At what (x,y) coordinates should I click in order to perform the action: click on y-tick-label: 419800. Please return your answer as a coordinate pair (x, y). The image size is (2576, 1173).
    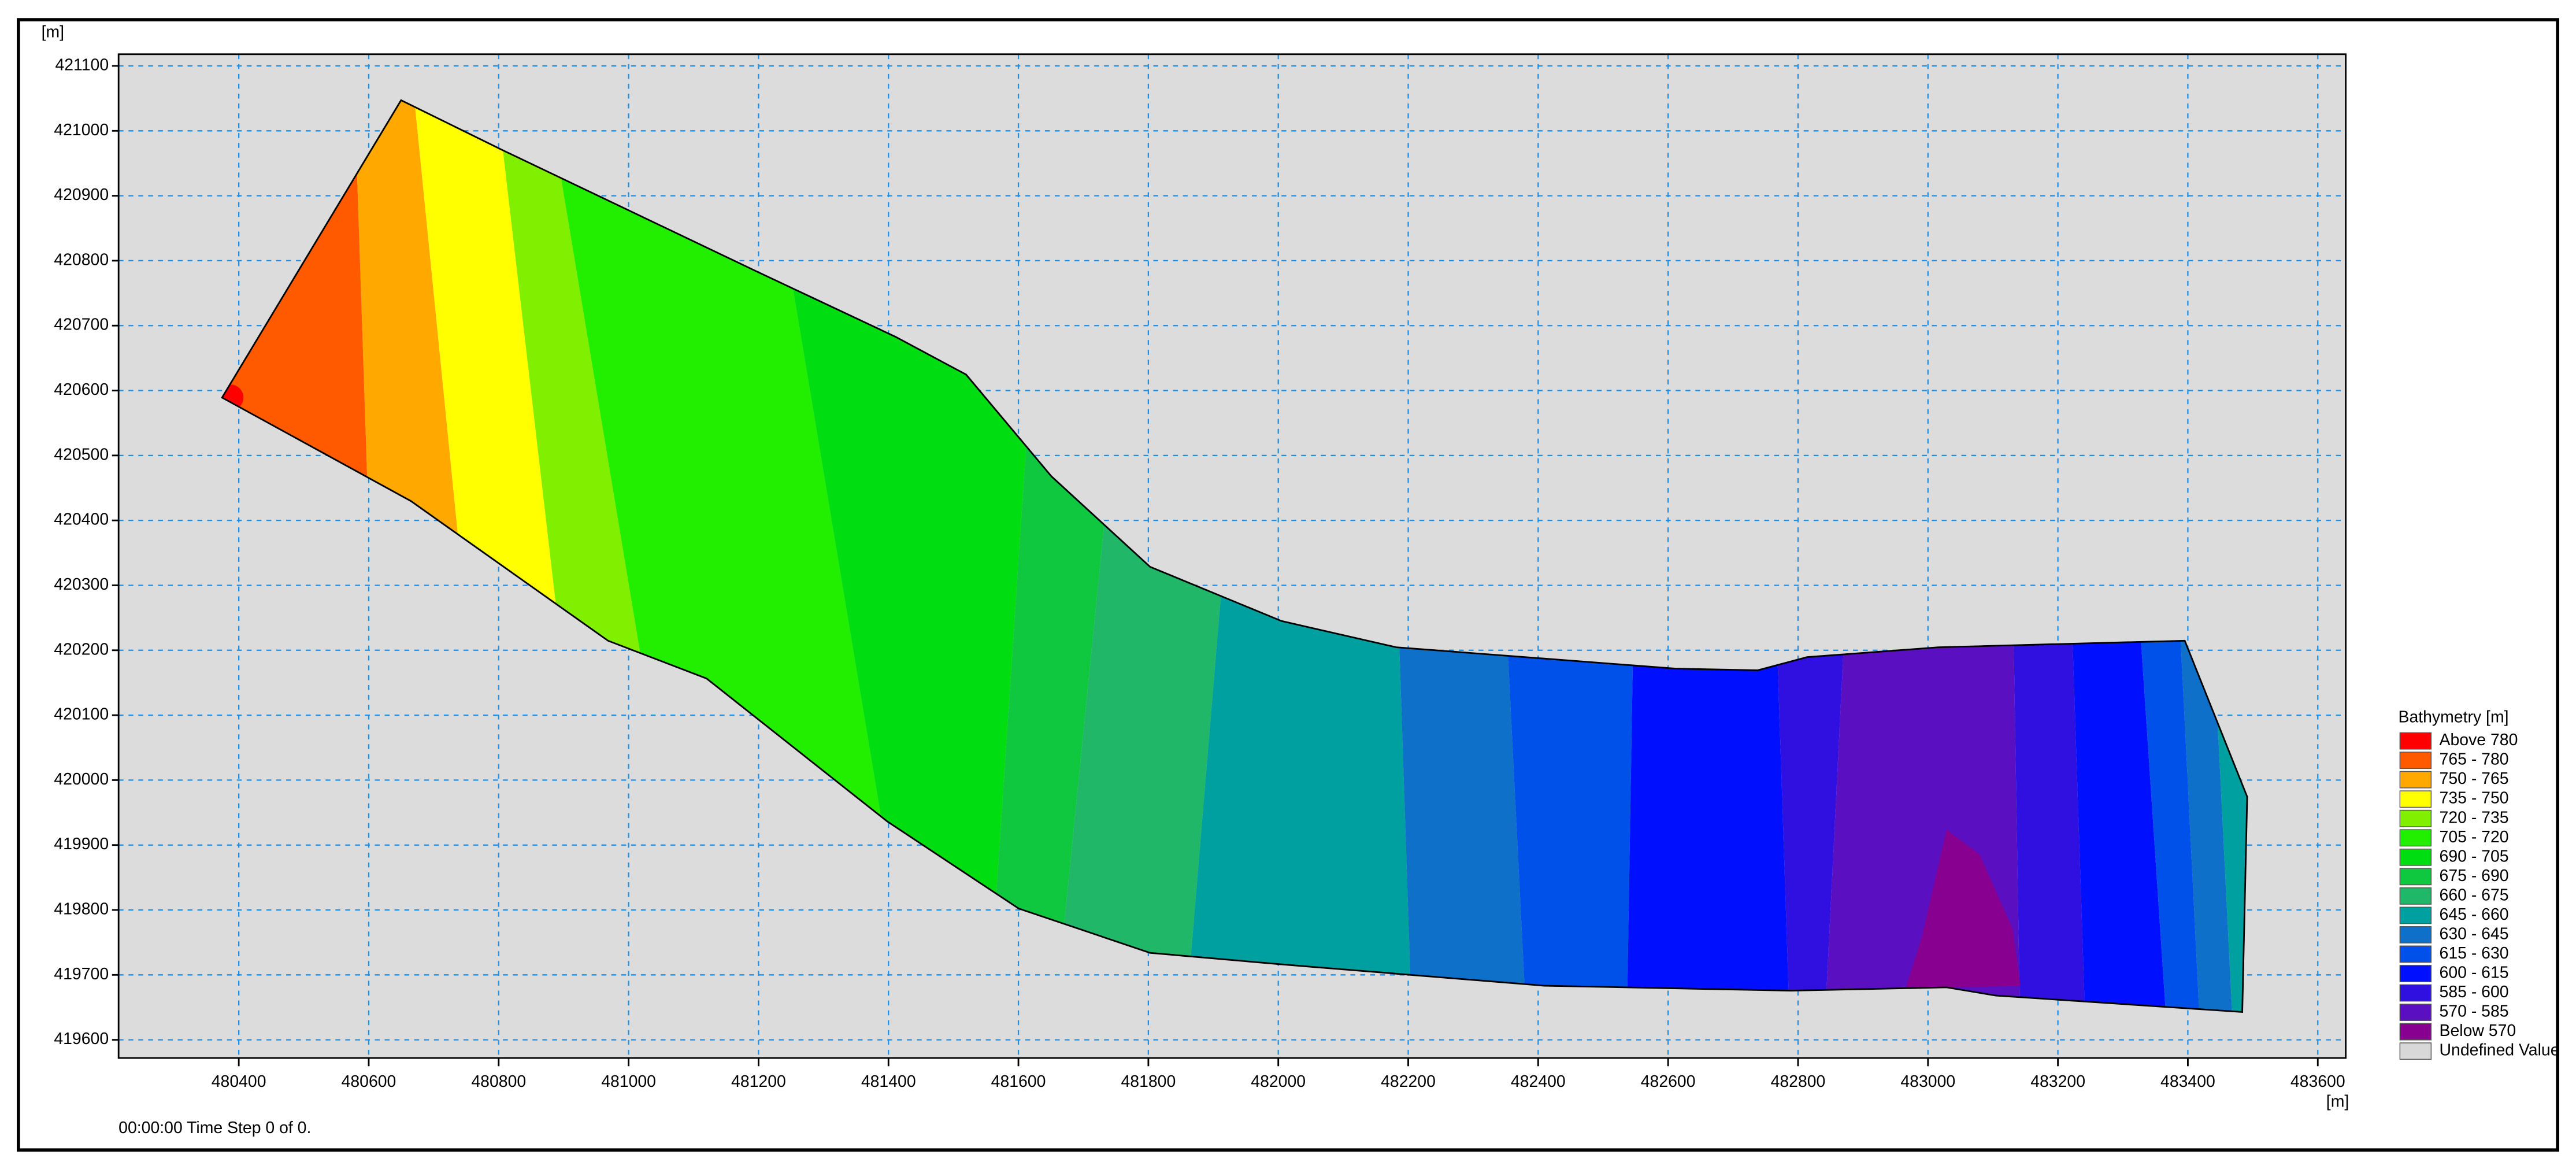
    Looking at the image, I should click on (81, 909).